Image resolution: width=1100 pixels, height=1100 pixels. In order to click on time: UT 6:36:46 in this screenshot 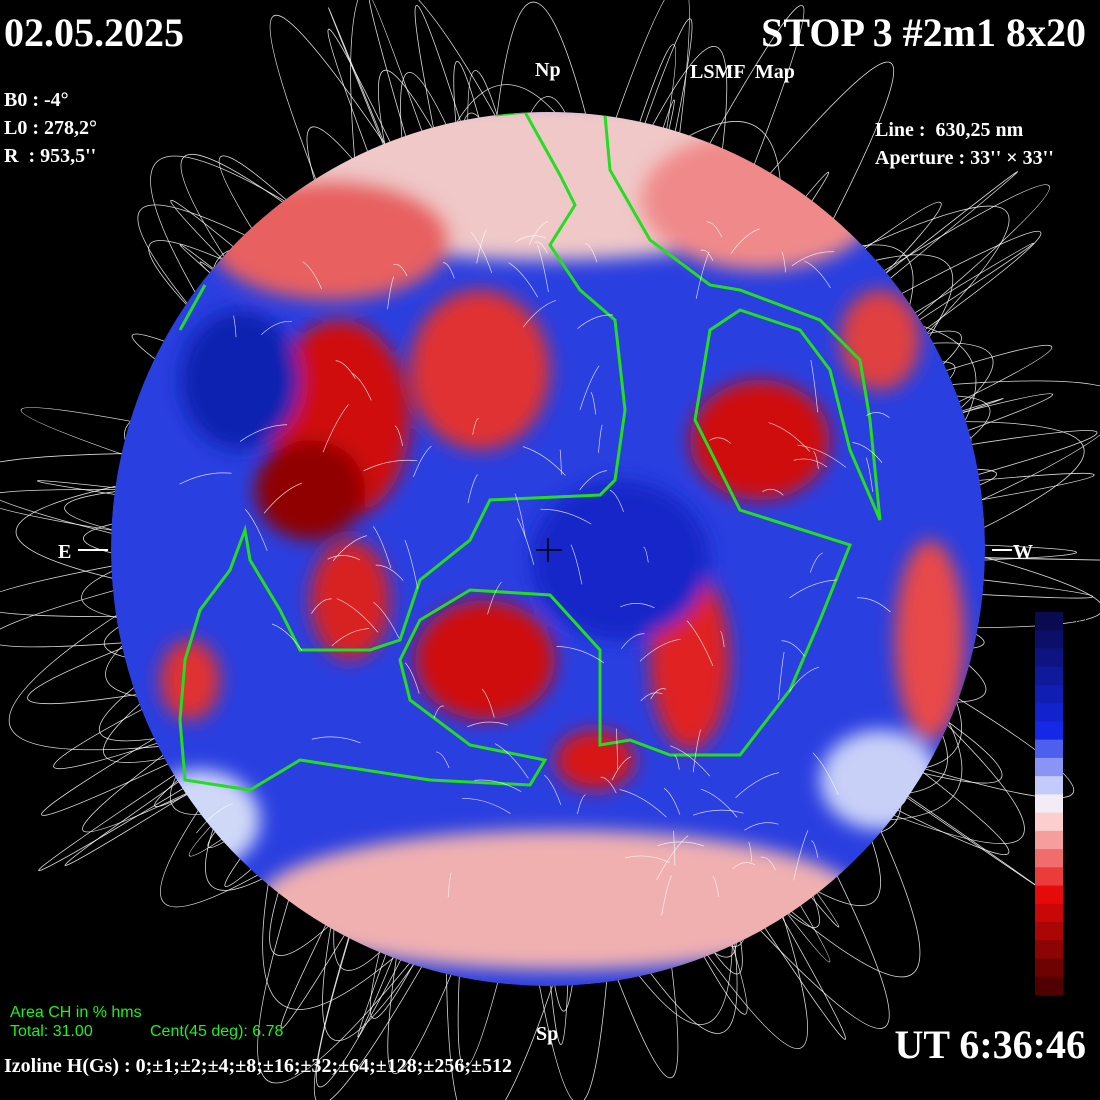, I will do `click(990, 1044)`.